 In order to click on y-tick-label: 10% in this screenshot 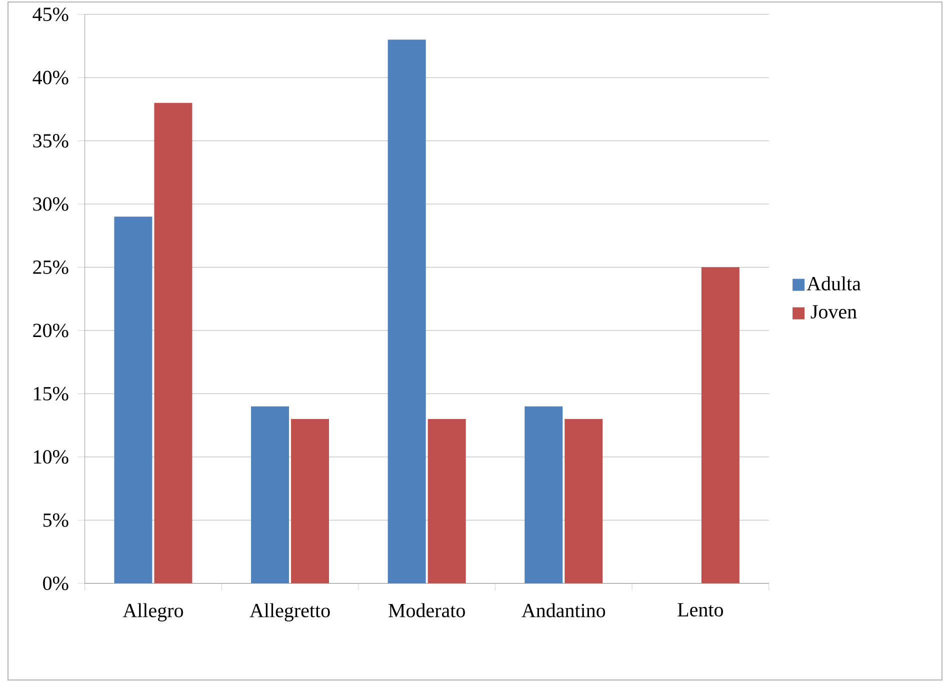, I will do `click(51, 457)`.